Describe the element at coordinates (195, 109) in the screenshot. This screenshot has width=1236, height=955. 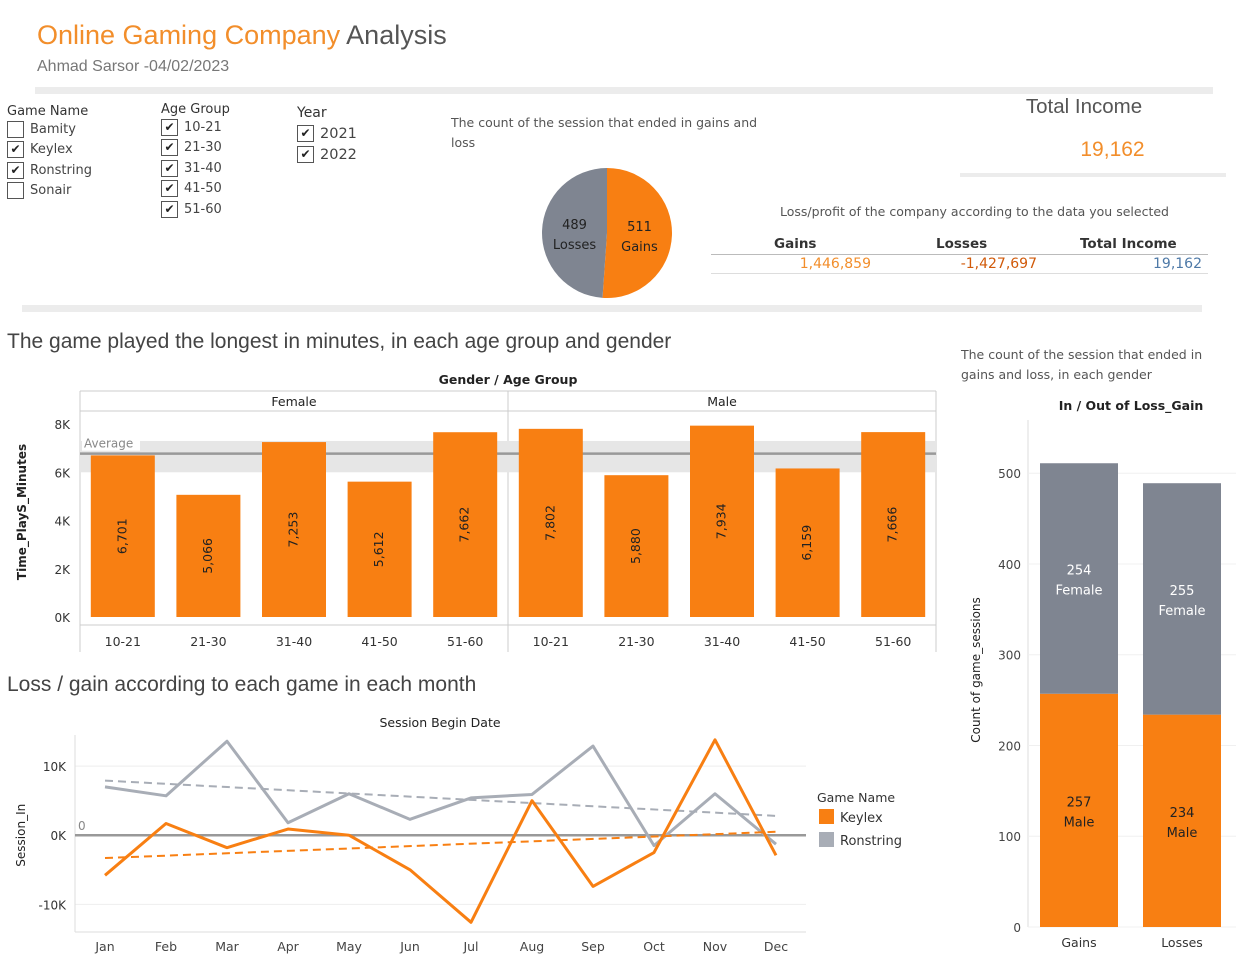
I see `filter-title: Age Group` at that location.